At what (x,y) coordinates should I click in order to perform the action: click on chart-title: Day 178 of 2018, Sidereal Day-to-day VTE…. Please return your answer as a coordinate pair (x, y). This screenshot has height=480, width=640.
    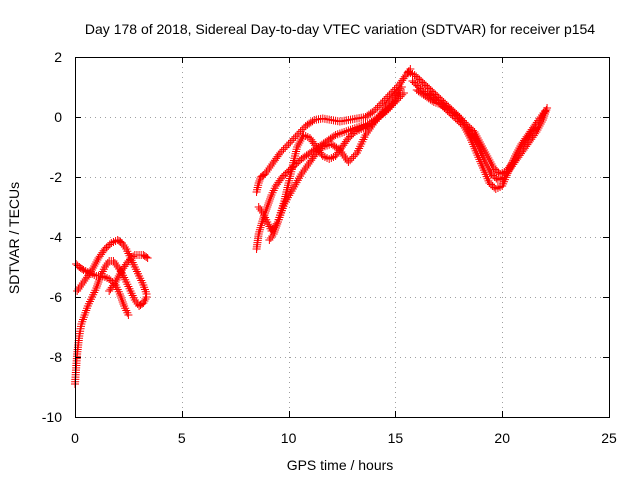
    Looking at the image, I should click on (340, 29).